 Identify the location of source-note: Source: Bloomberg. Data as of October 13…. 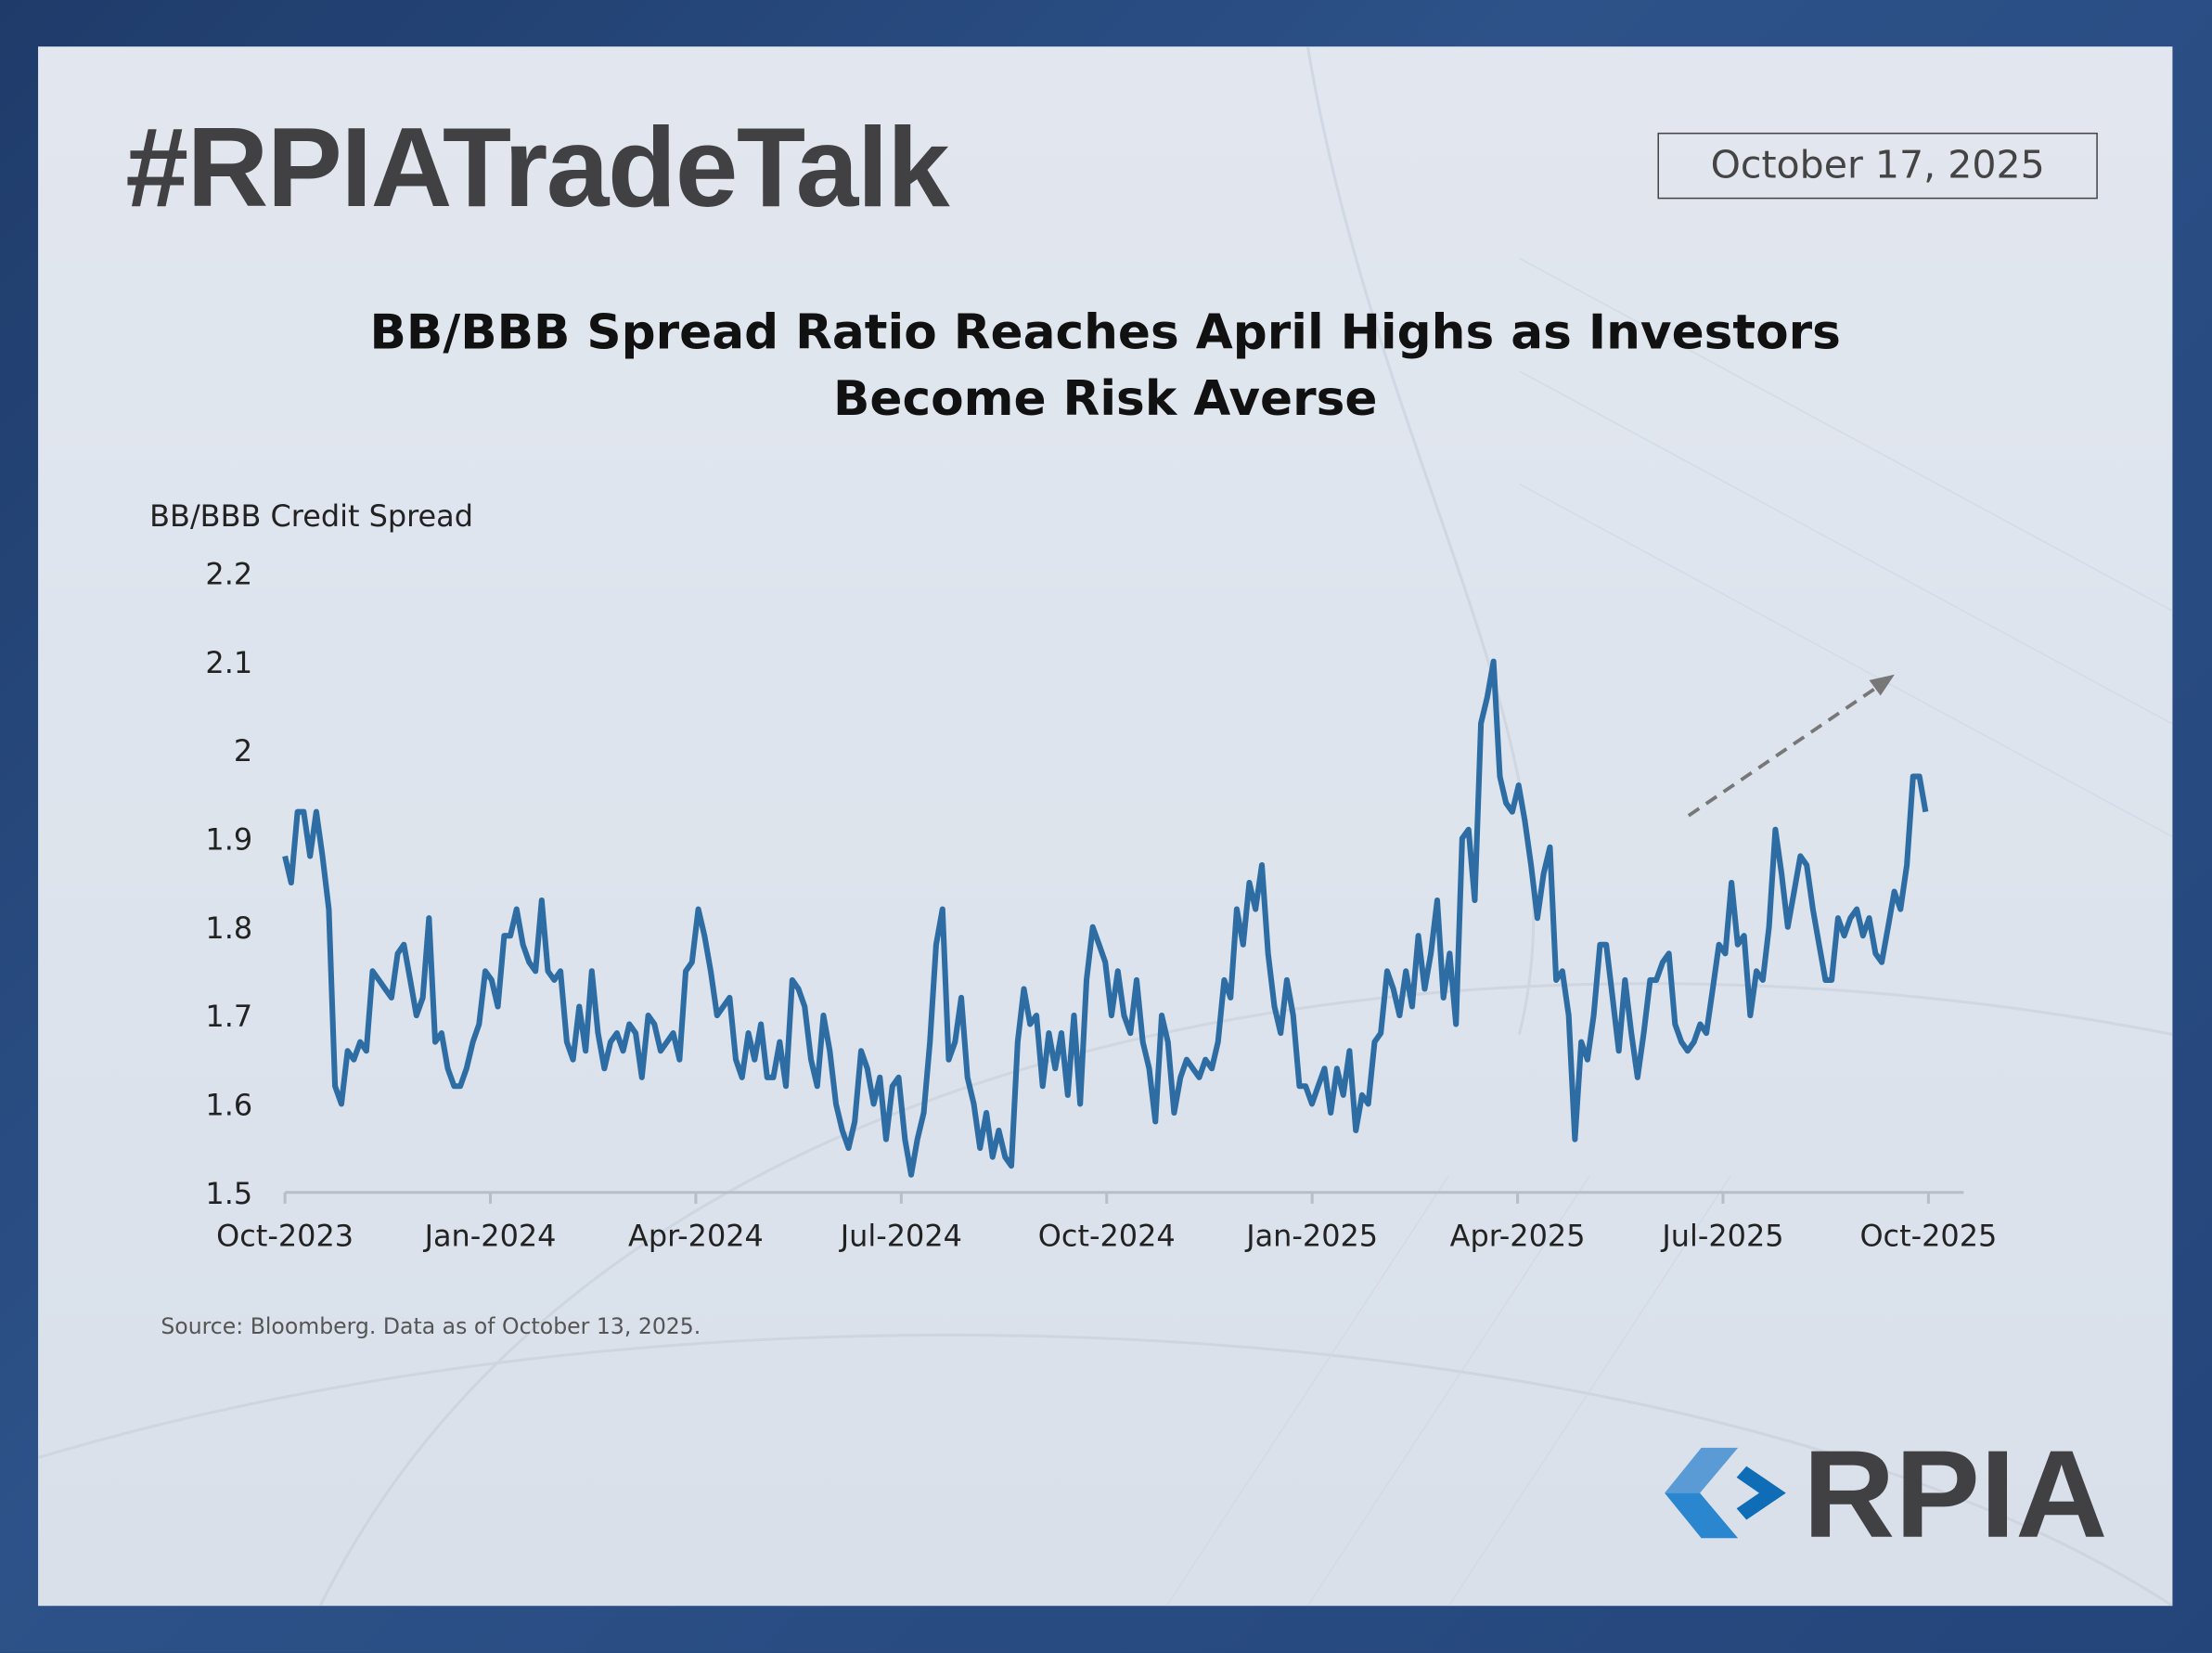
(431, 1326).